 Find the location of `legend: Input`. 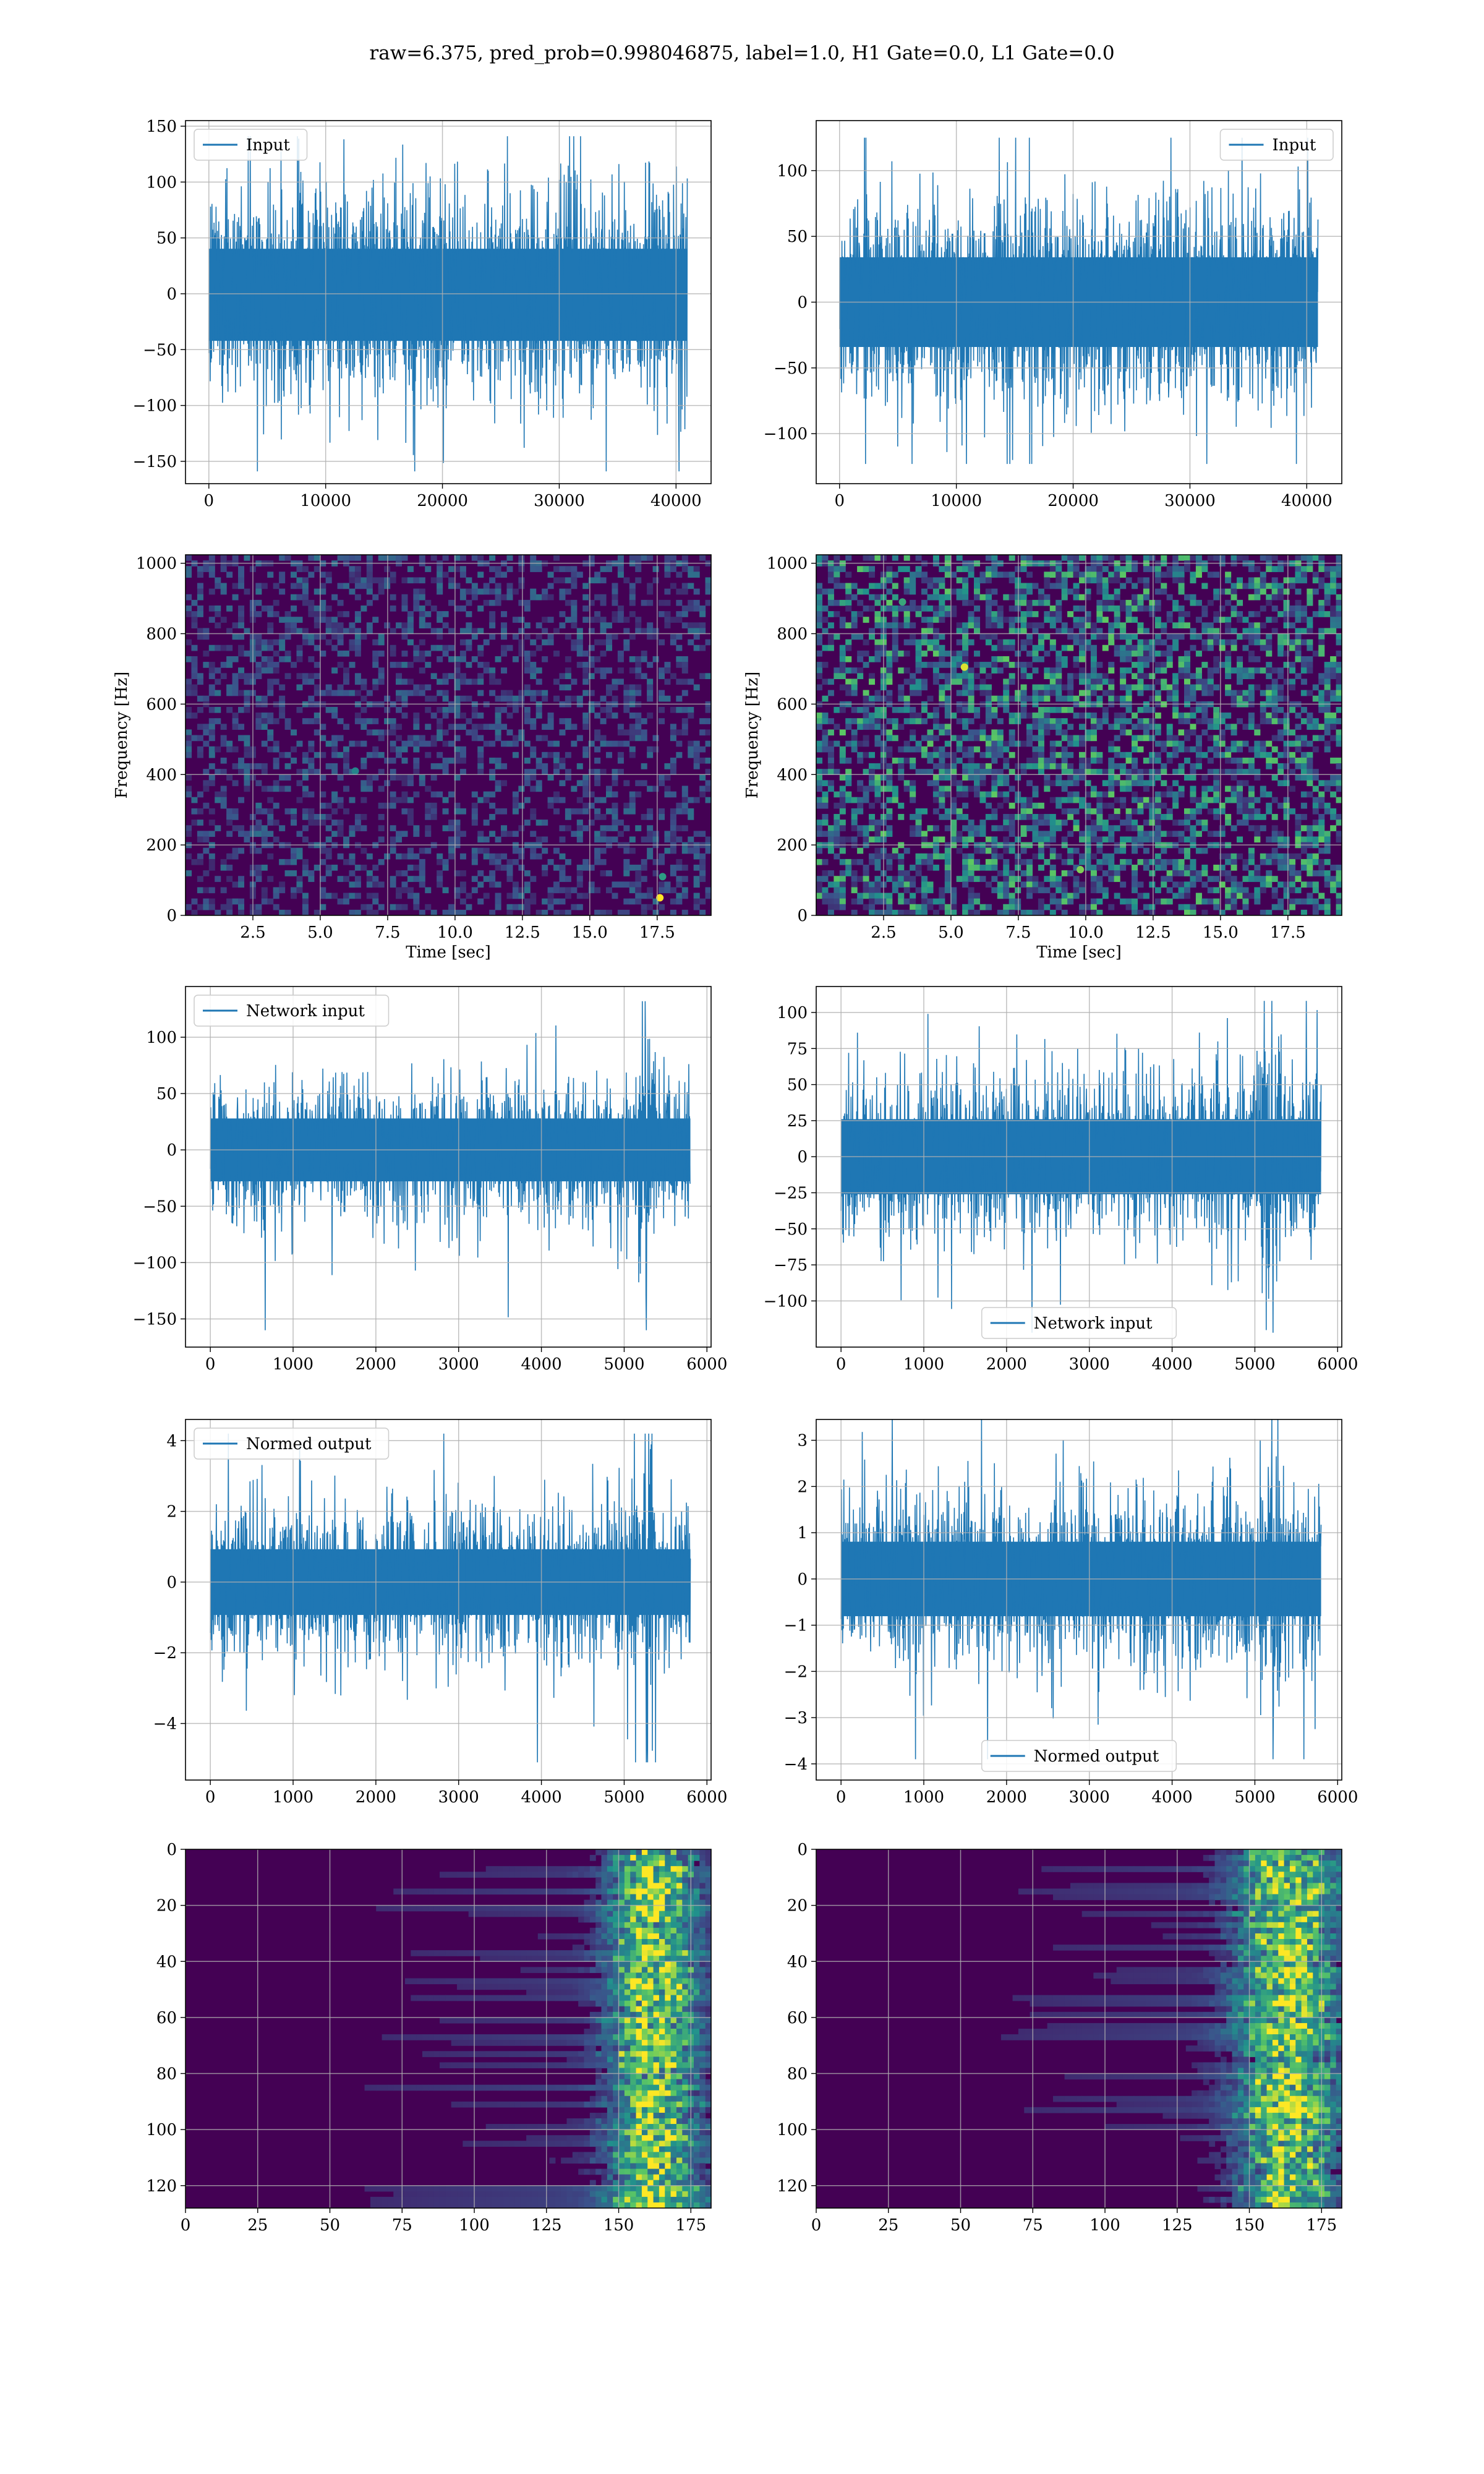

legend: Input is located at coordinates (251, 145).